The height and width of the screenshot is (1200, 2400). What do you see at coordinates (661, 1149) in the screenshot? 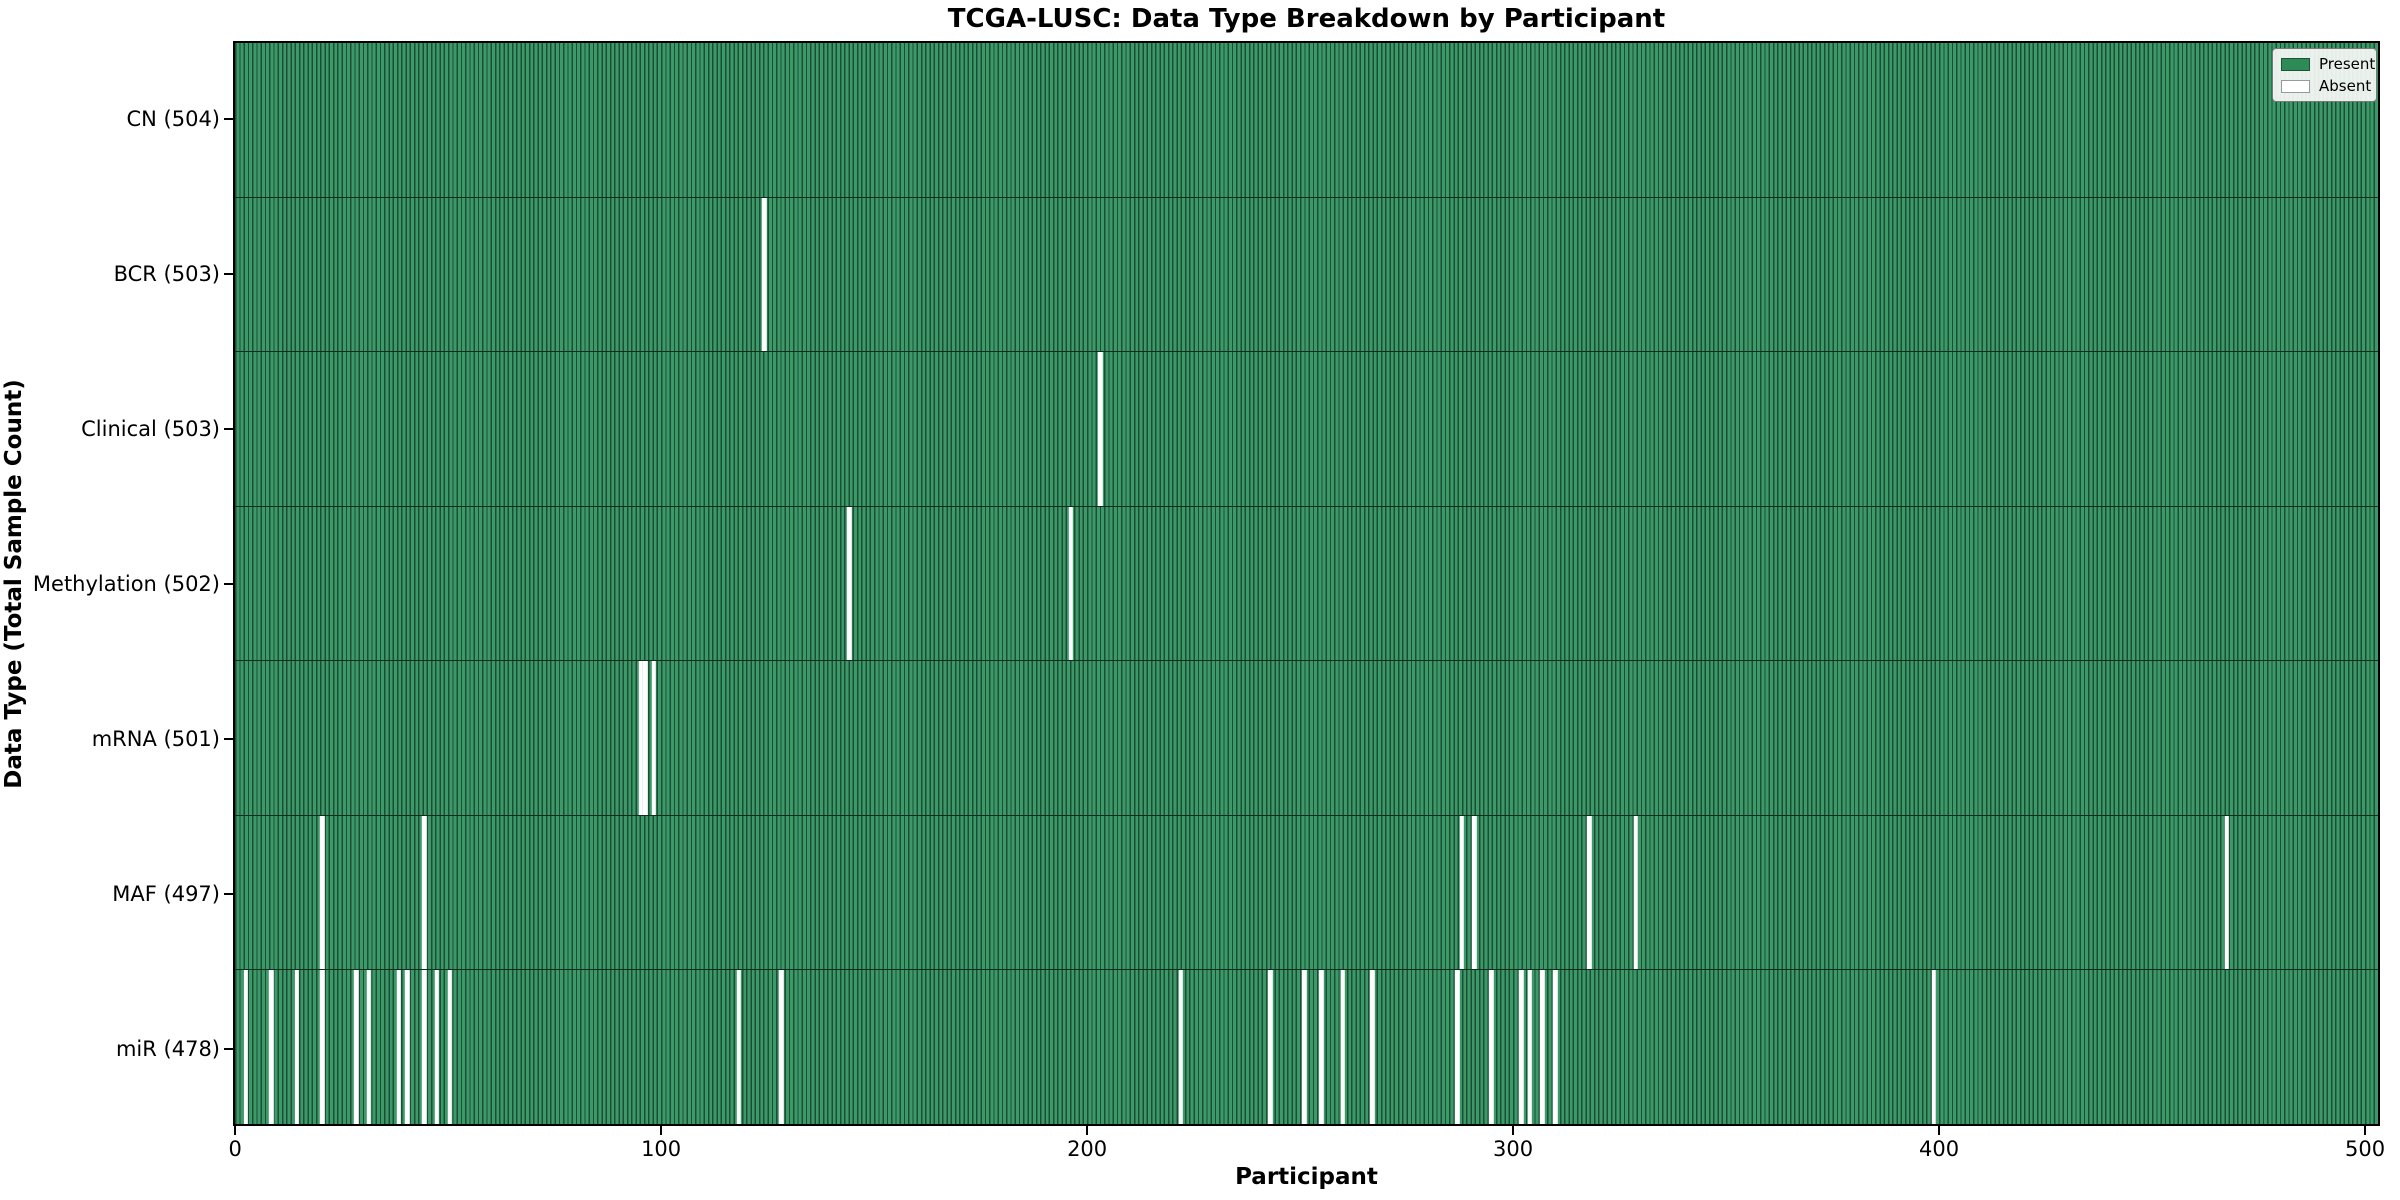
I see `x-tick-label-100: 100` at bounding box center [661, 1149].